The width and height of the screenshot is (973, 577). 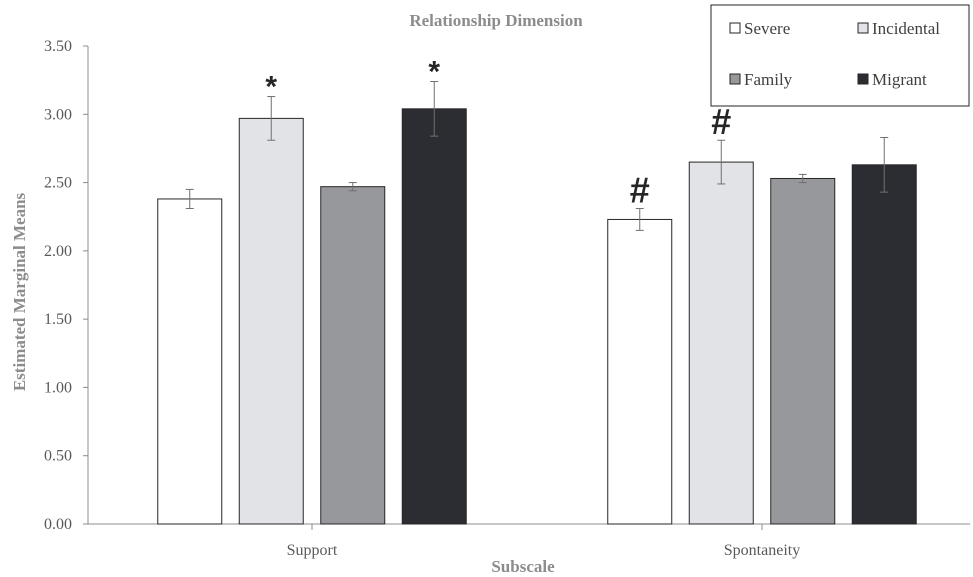 What do you see at coordinates (58, 319) in the screenshot?
I see `y-tick-label: 1.50` at bounding box center [58, 319].